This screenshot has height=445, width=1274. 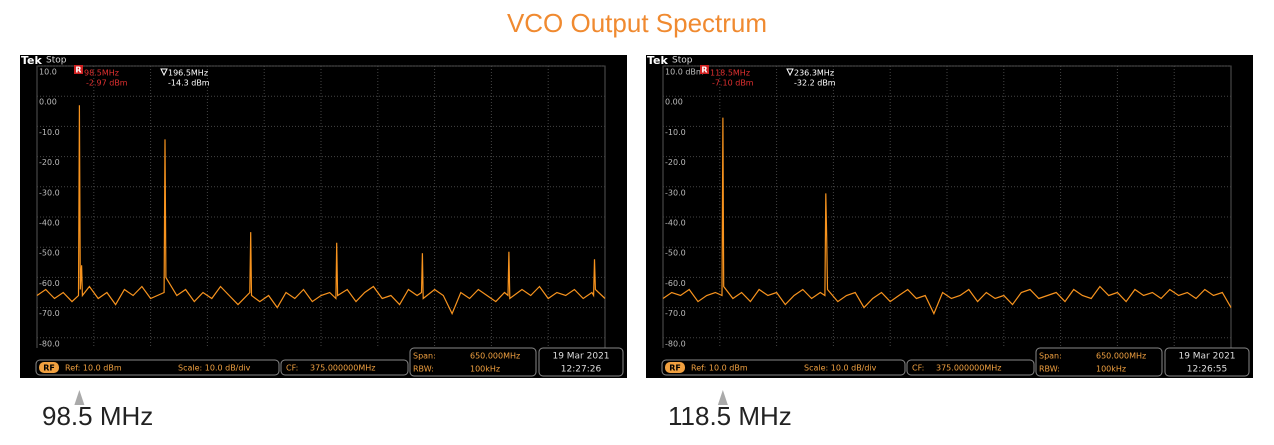 I want to click on page-title: VCO Output Spectrum, so click(x=637, y=23).